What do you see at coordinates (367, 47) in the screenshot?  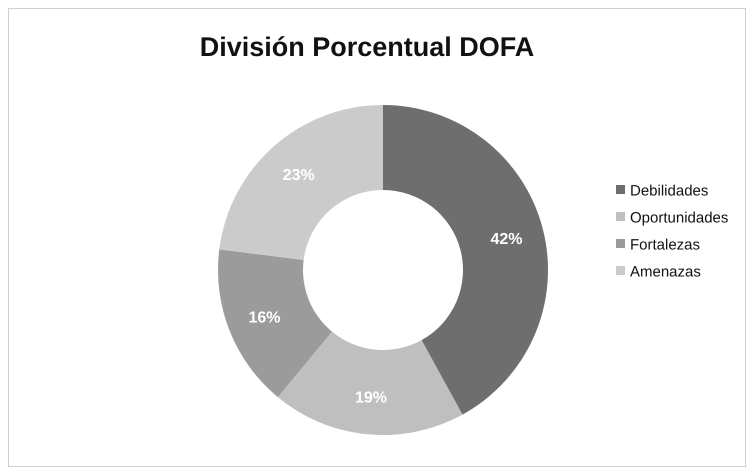 I see `chart-title: División Porcentual DOFA` at bounding box center [367, 47].